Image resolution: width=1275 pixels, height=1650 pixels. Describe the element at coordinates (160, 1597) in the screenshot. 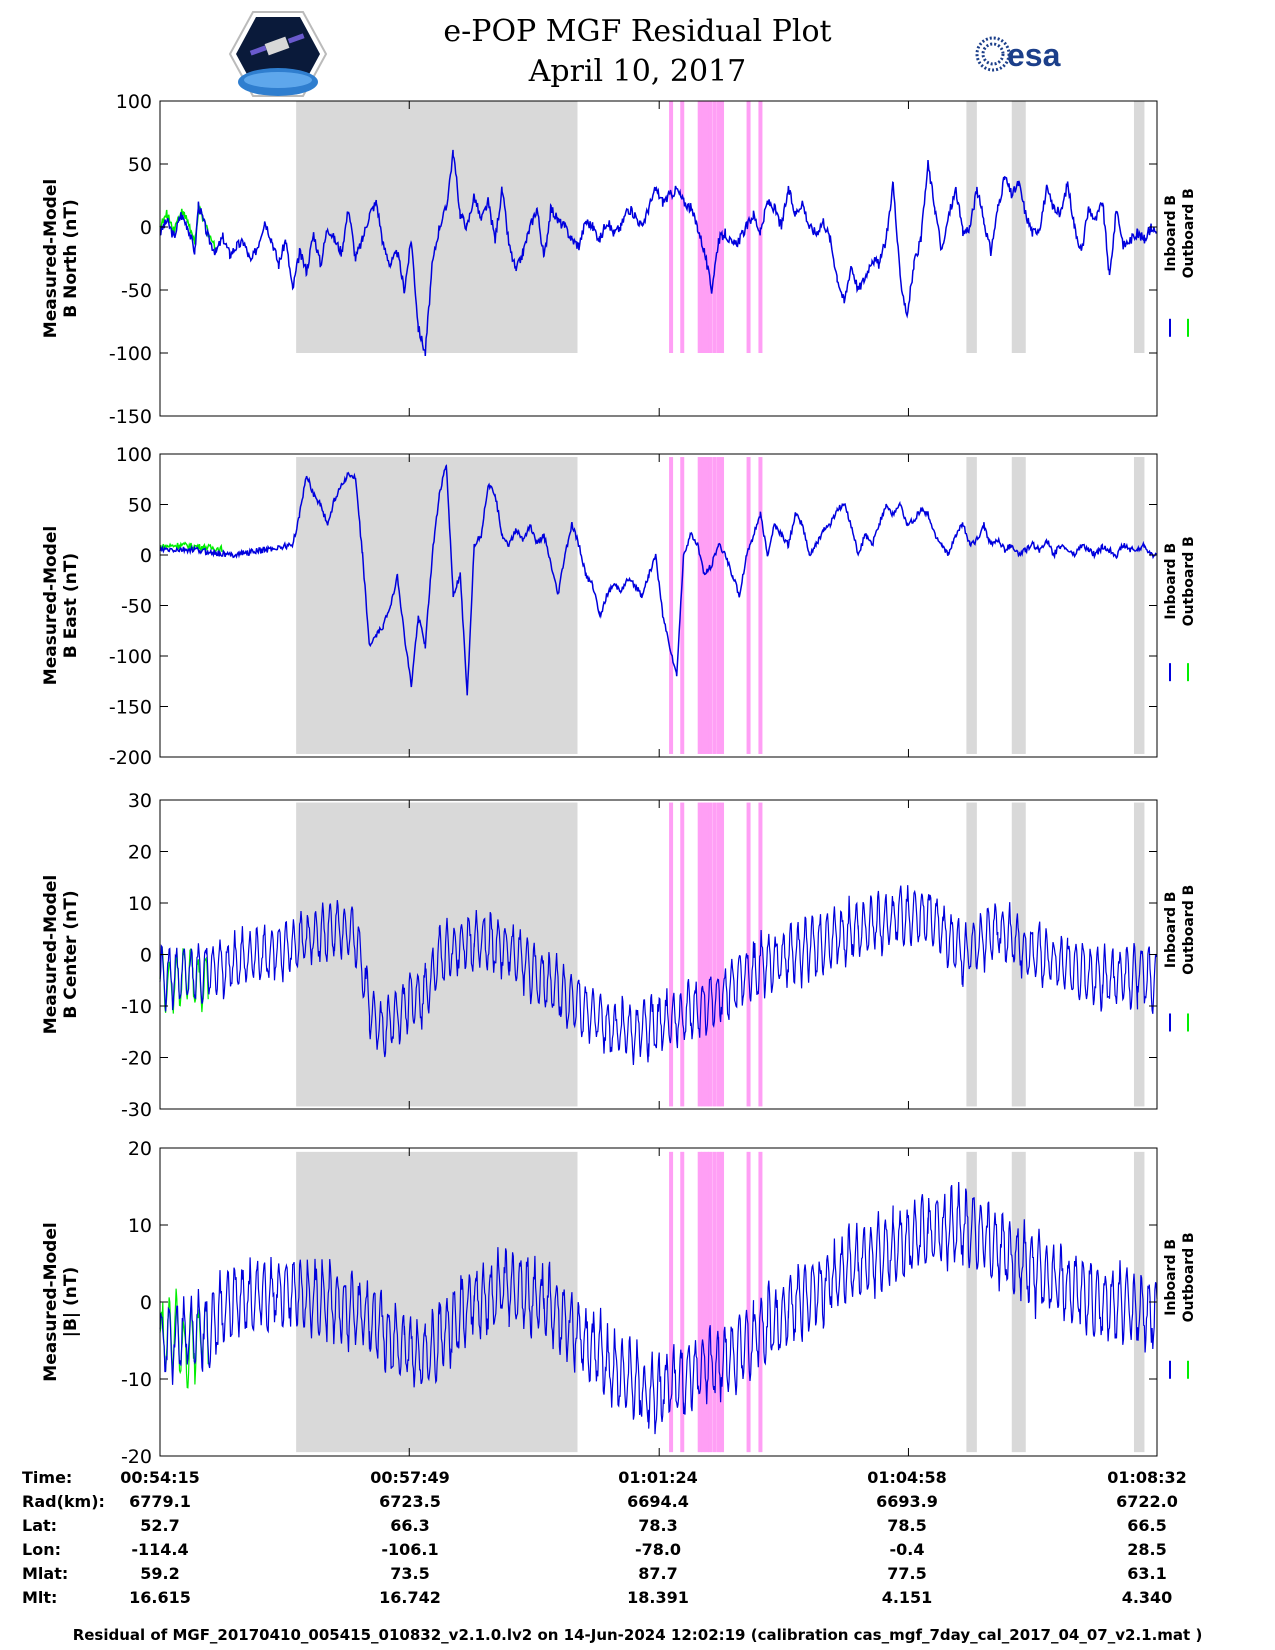

I see `info-row-value: 16.615` at that location.